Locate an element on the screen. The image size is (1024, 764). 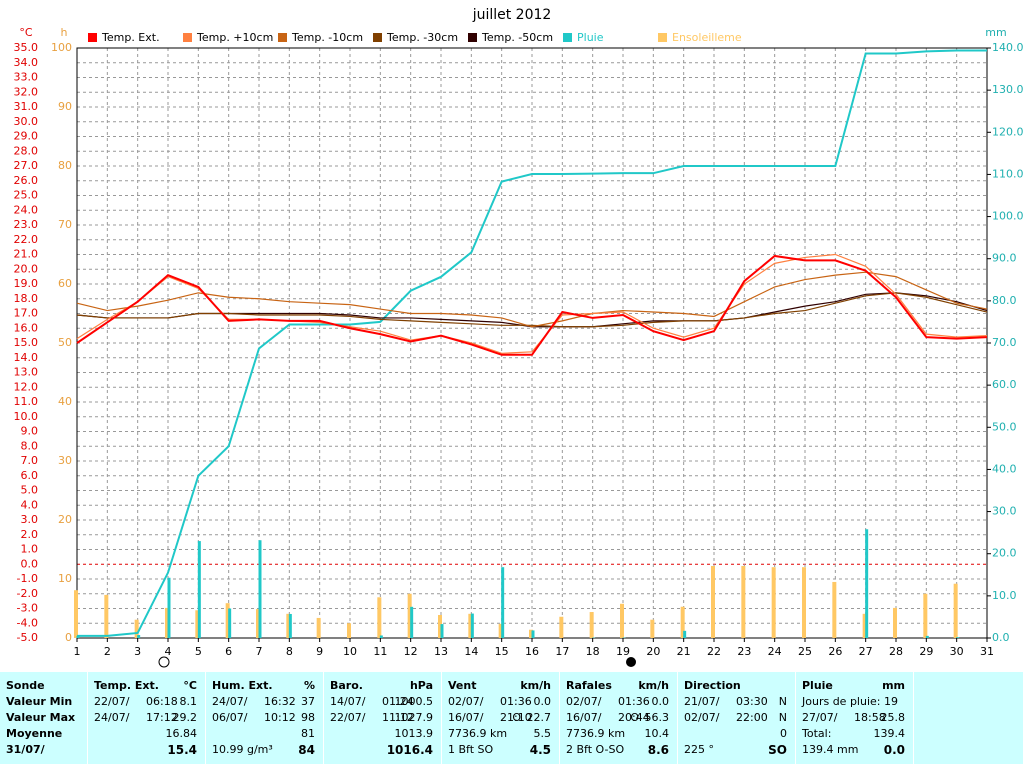
legend-label: Ensoleilleme is located at coordinates (707, 37).